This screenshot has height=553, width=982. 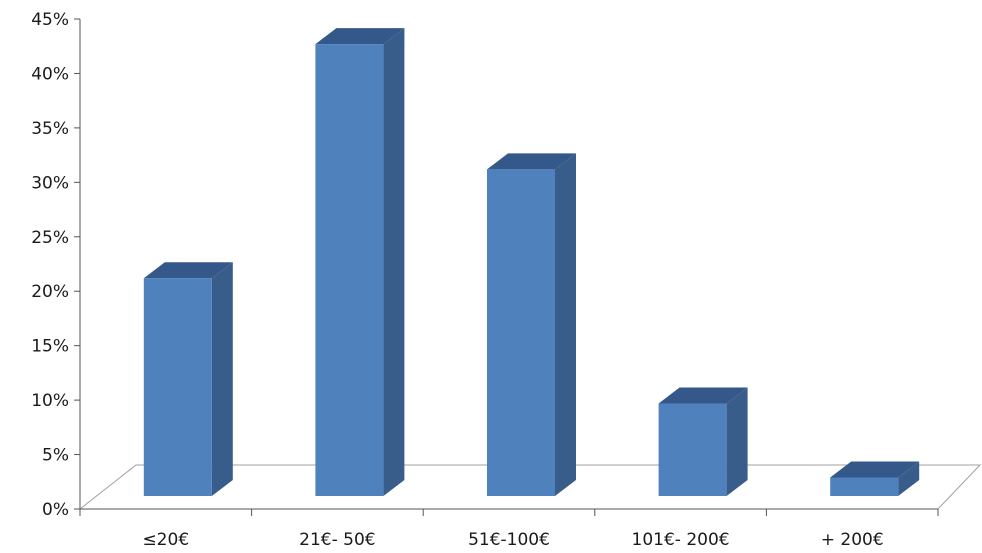 I want to click on y-tick-label: 45%, so click(x=50, y=20).